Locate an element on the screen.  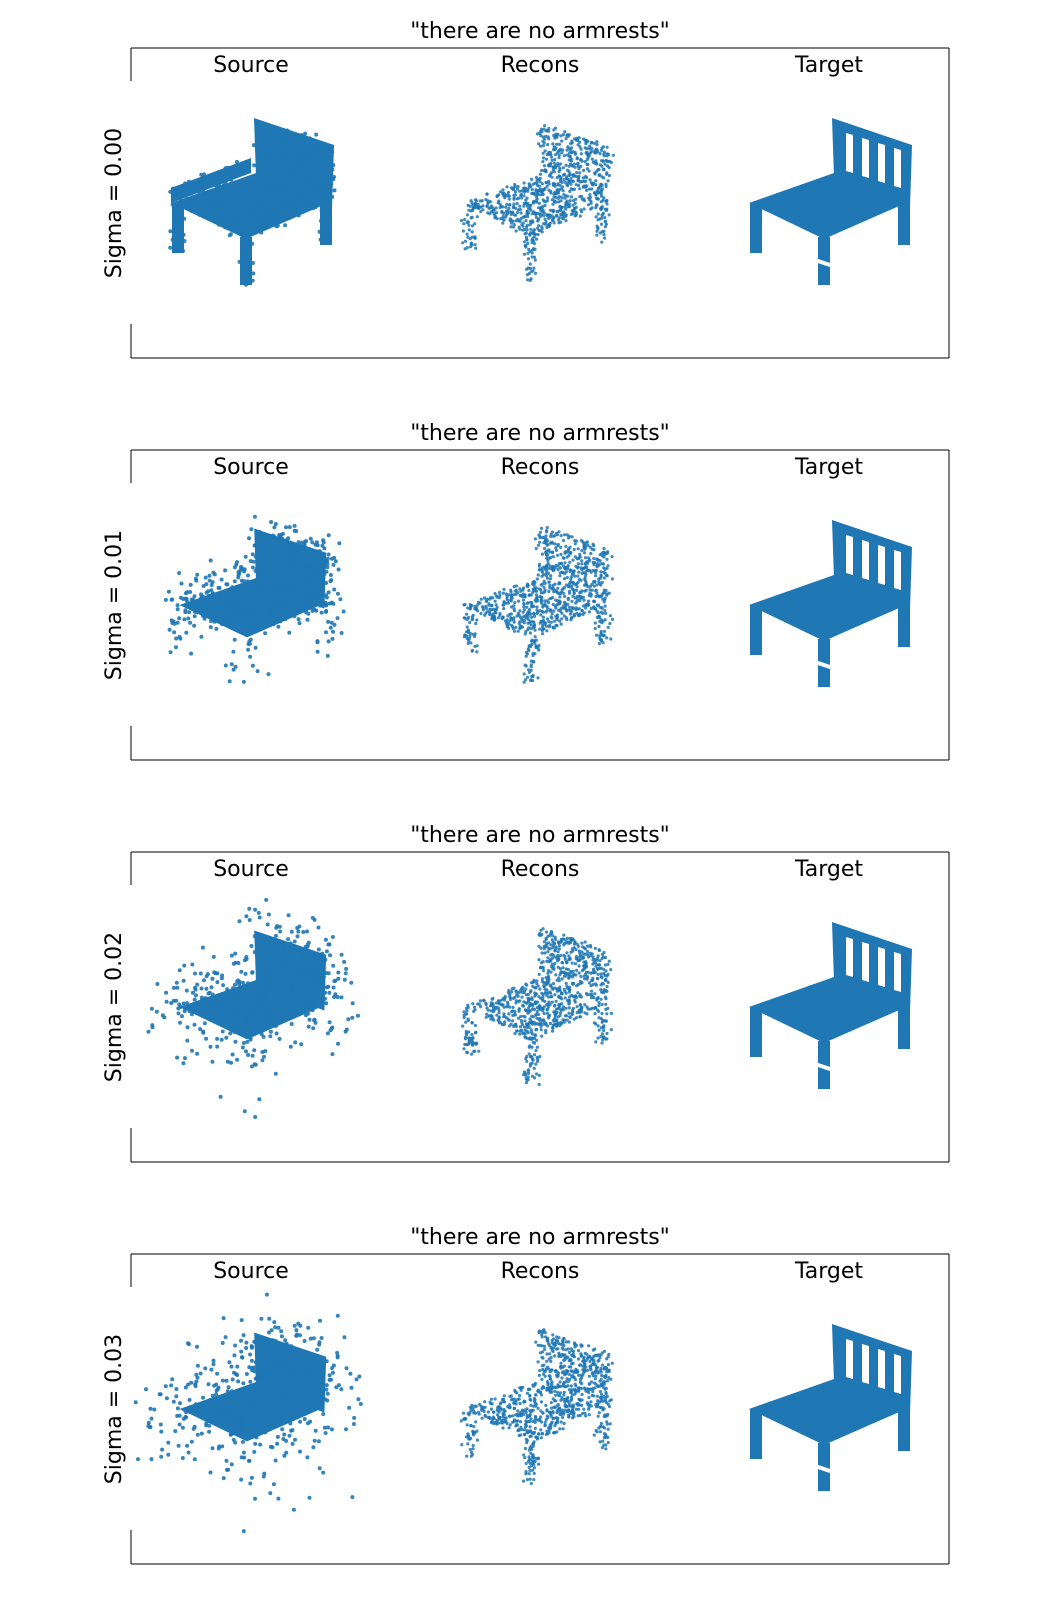
column-label: Recons is located at coordinates (540, 65).